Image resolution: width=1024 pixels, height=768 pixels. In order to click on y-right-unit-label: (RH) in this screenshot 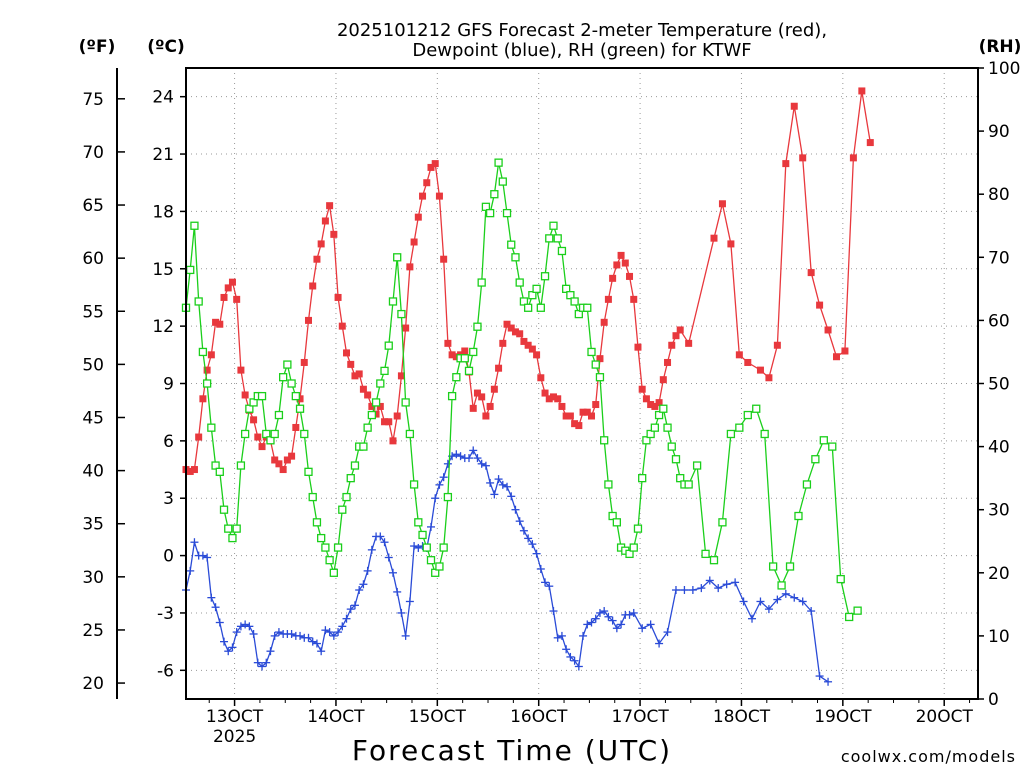, I will do `click(1000, 47)`.